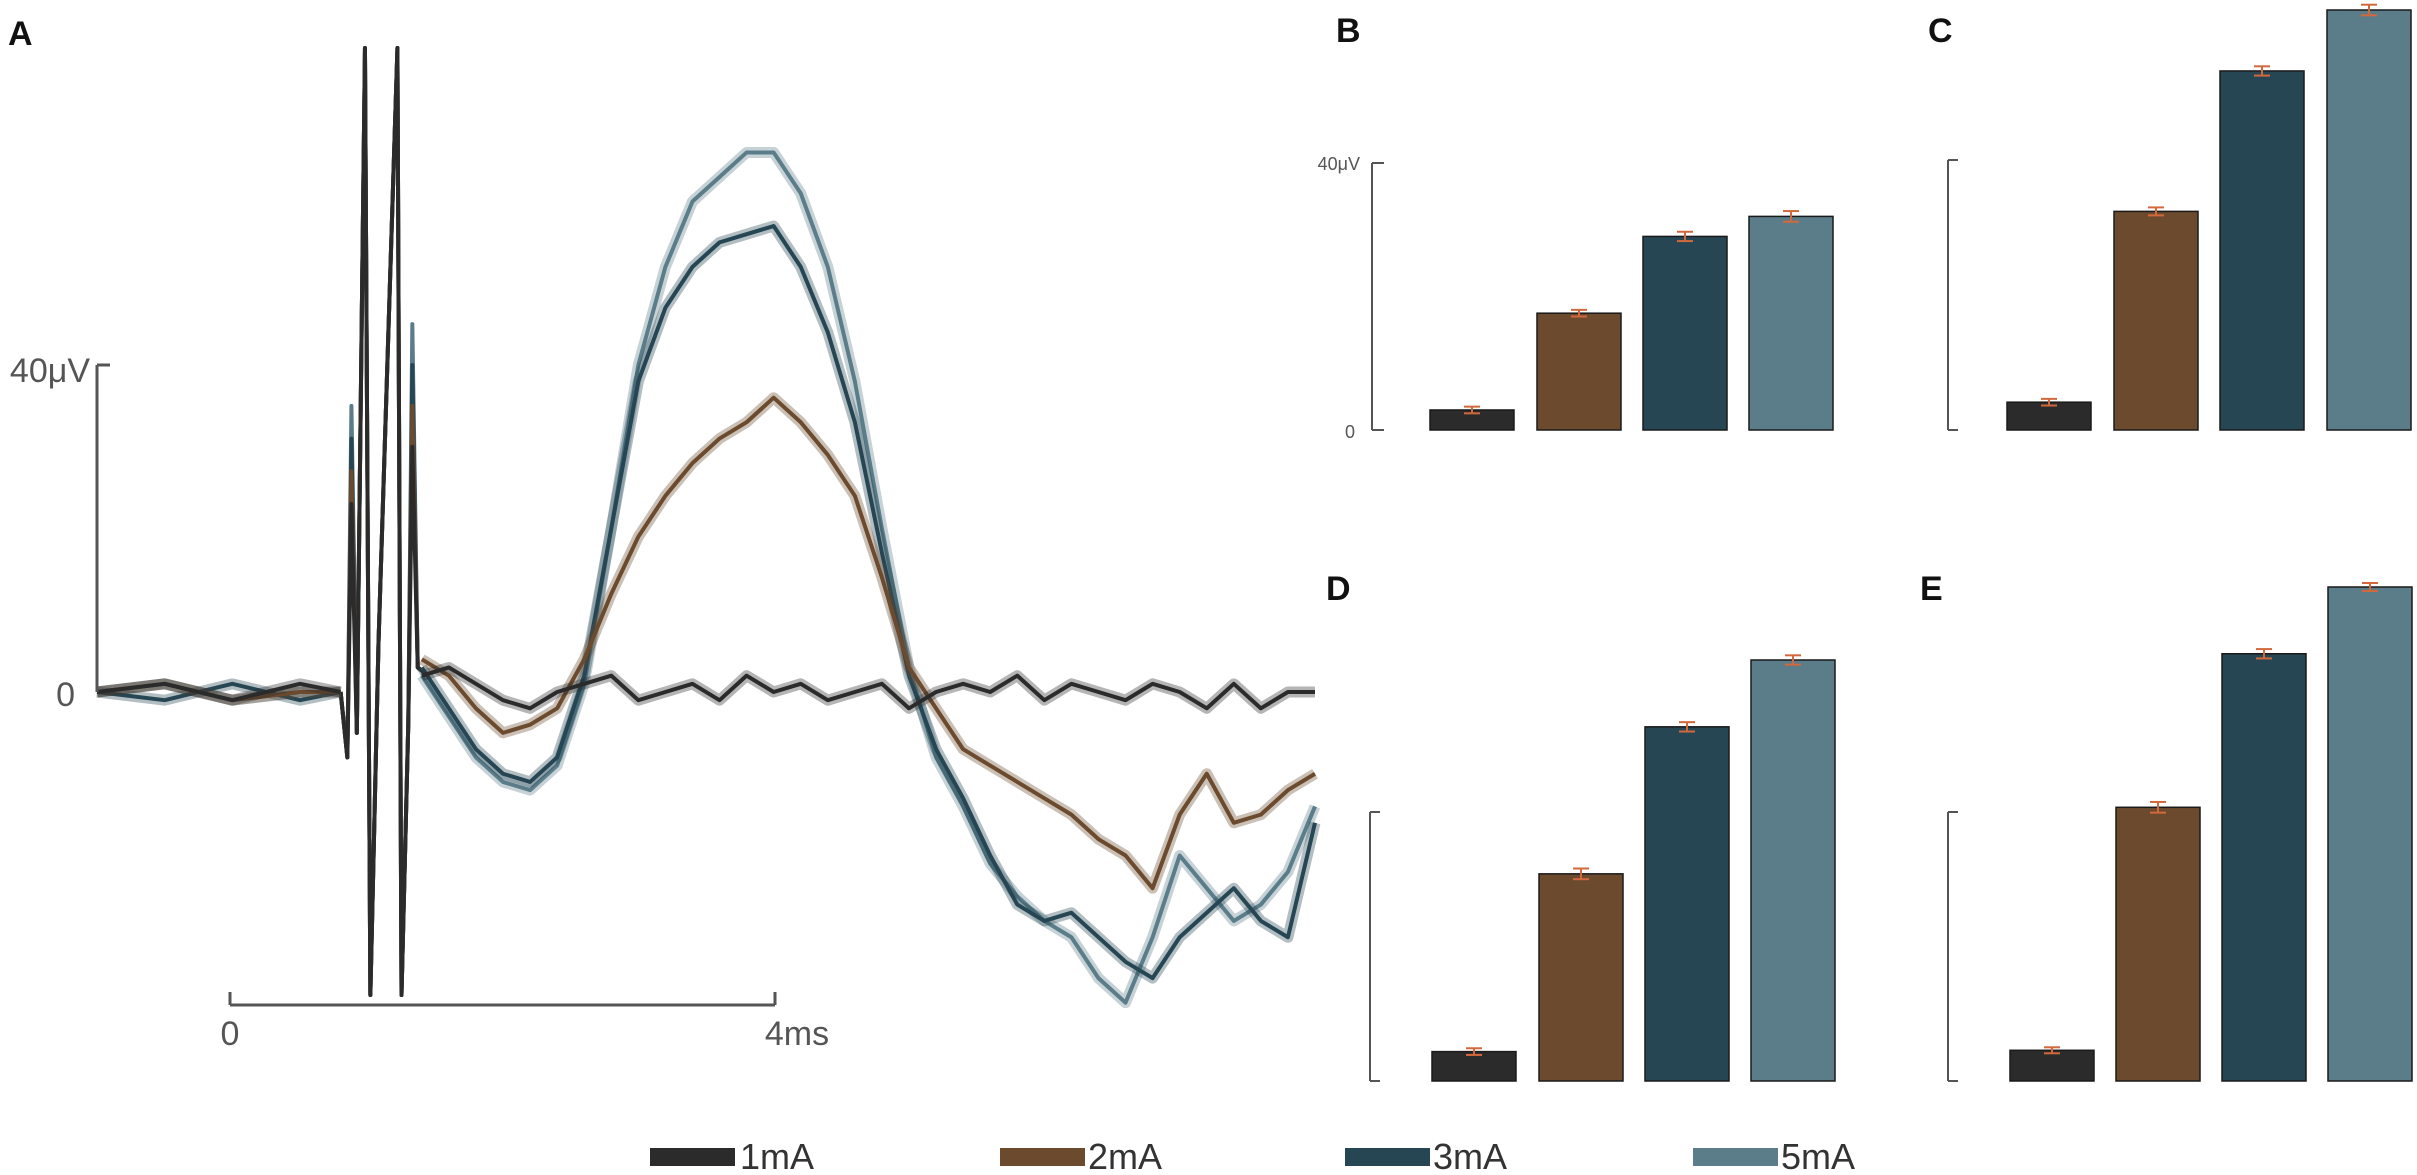 The width and height of the screenshot is (2417, 1175). What do you see at coordinates (1791, 323) in the screenshot?
I see `bar-b-5ma` at bounding box center [1791, 323].